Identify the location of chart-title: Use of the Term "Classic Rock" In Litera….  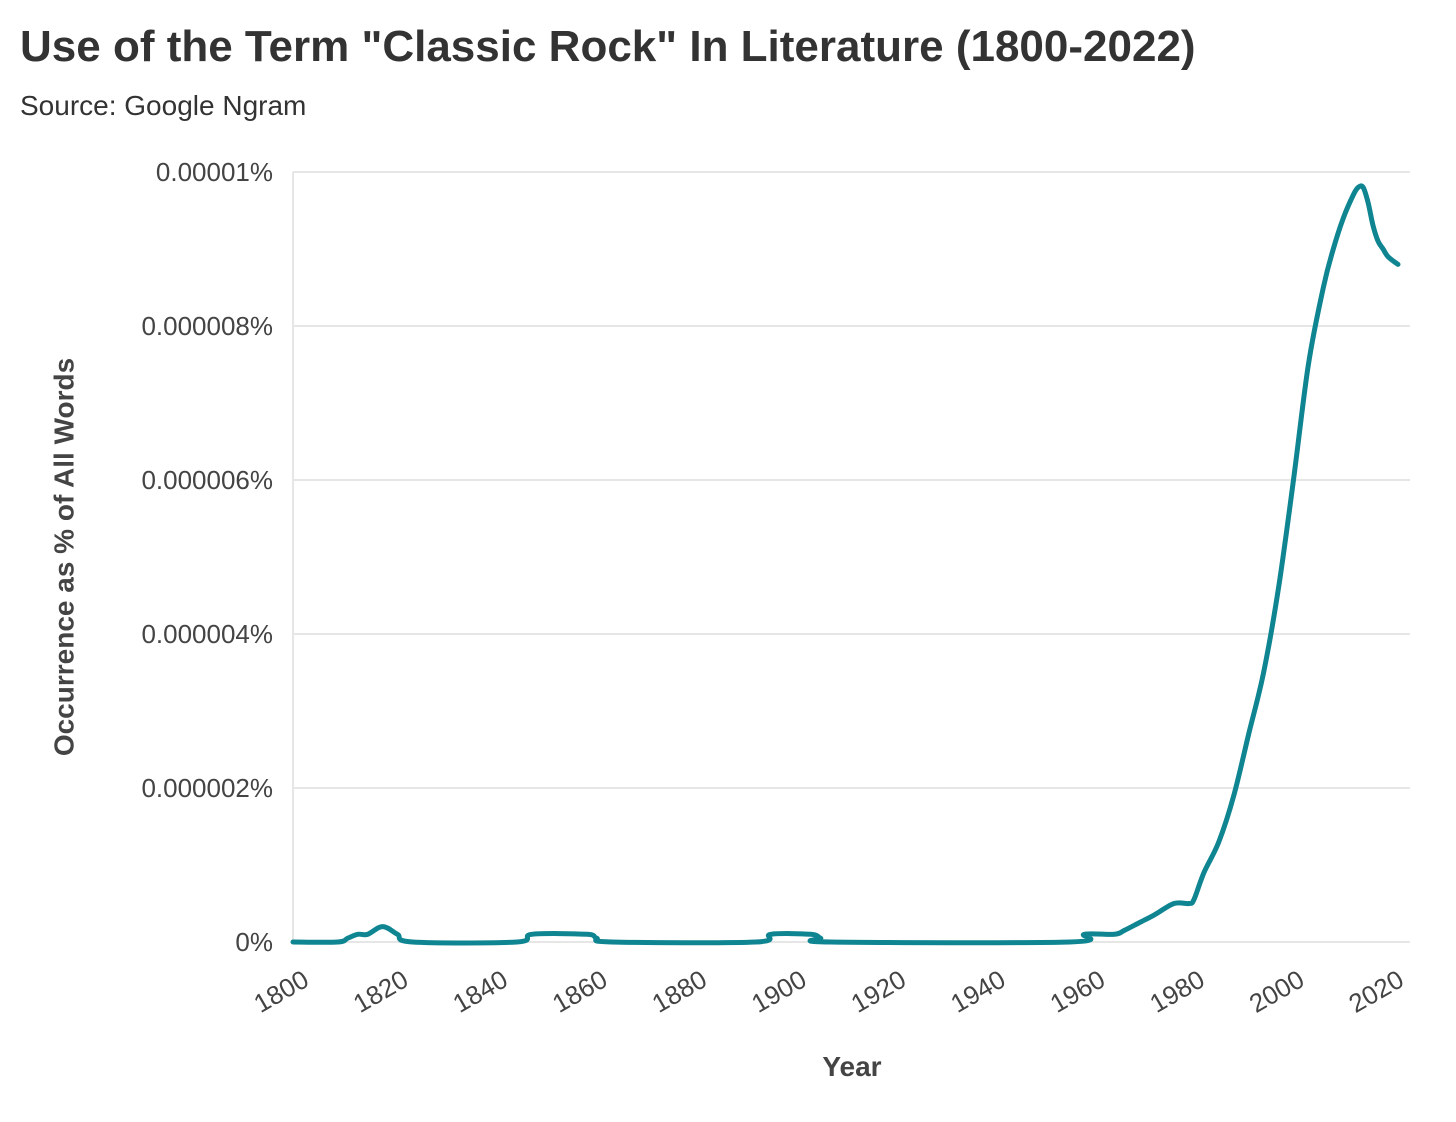
(608, 46).